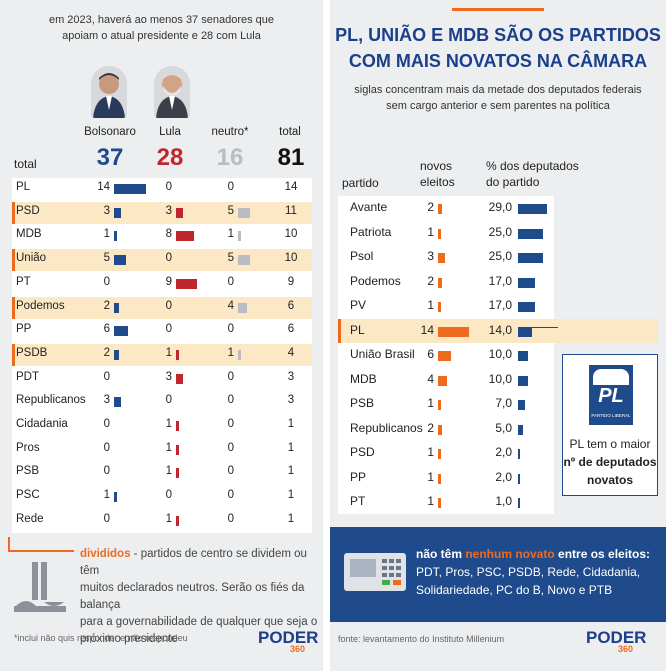  Describe the element at coordinates (446, 380) in the screenshot. I see `deputy-row: MDB 4 10,0` at that location.